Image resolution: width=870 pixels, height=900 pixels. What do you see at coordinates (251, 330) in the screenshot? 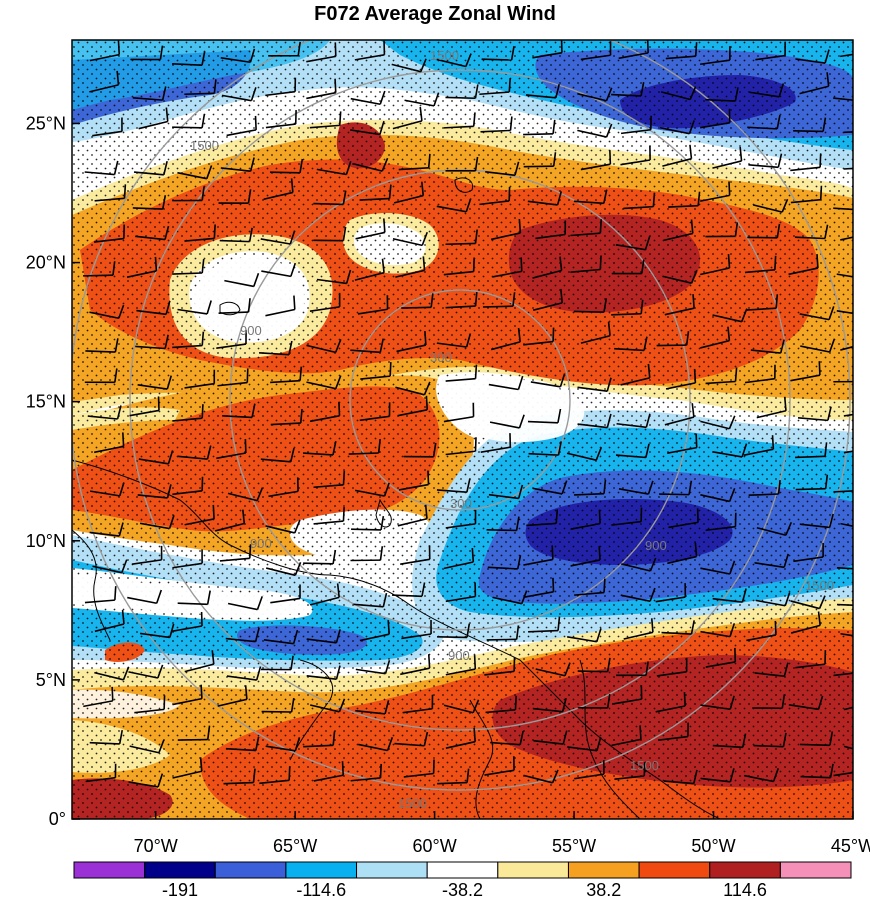
I see `ring-label-900b: 900` at bounding box center [251, 330].